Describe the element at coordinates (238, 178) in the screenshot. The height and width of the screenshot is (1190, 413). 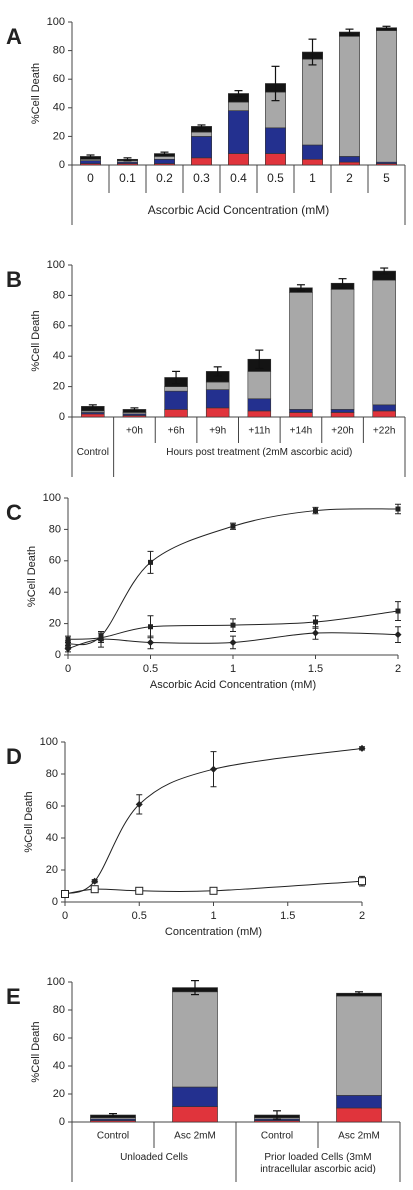
I see `x-tick-label: 0.4` at that location.